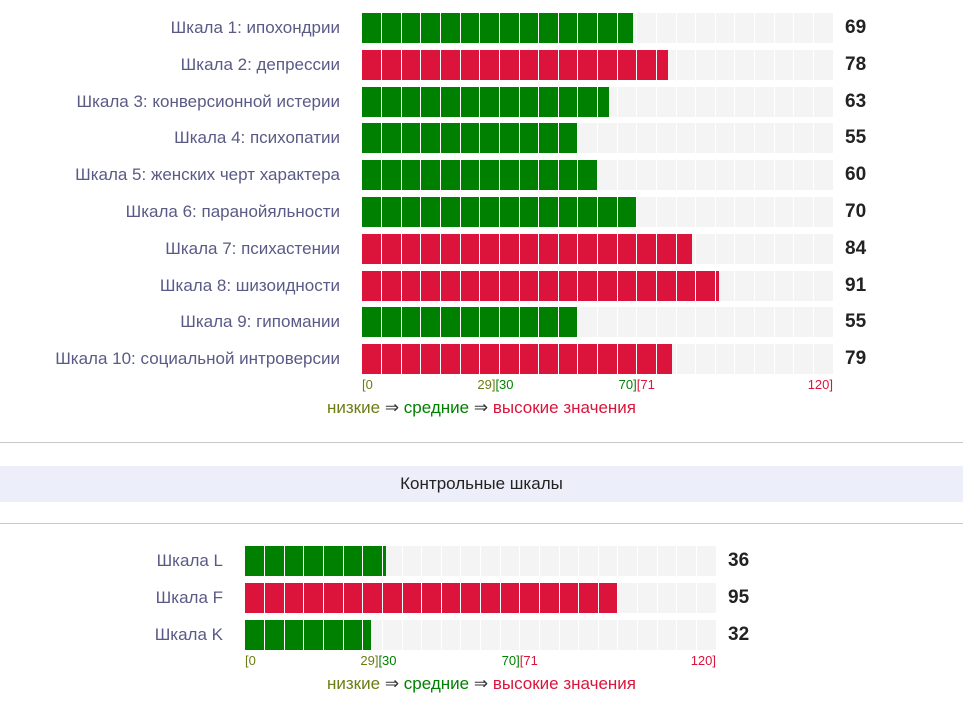 This screenshot has height=705, width=963. I want to click on legend: низкие ⇒ средние ⇒ высокие значения, so click(481, 684).